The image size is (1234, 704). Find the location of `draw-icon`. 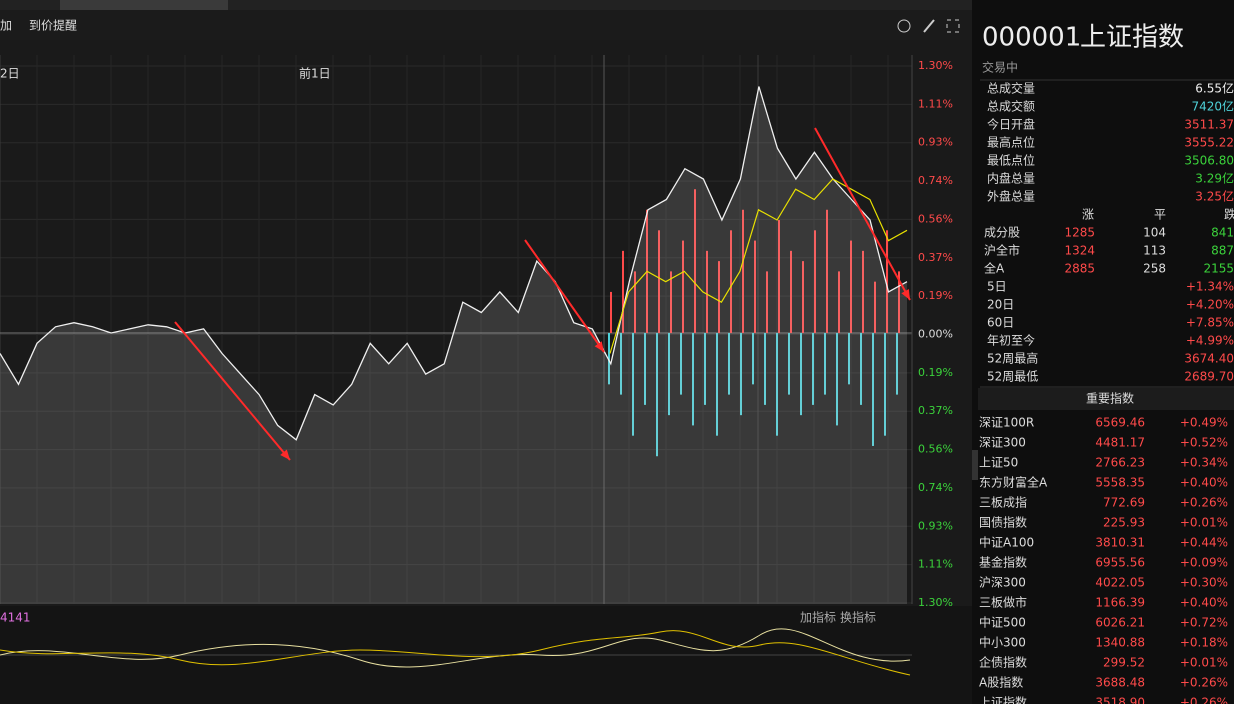

draw-icon is located at coordinates (929, 26).